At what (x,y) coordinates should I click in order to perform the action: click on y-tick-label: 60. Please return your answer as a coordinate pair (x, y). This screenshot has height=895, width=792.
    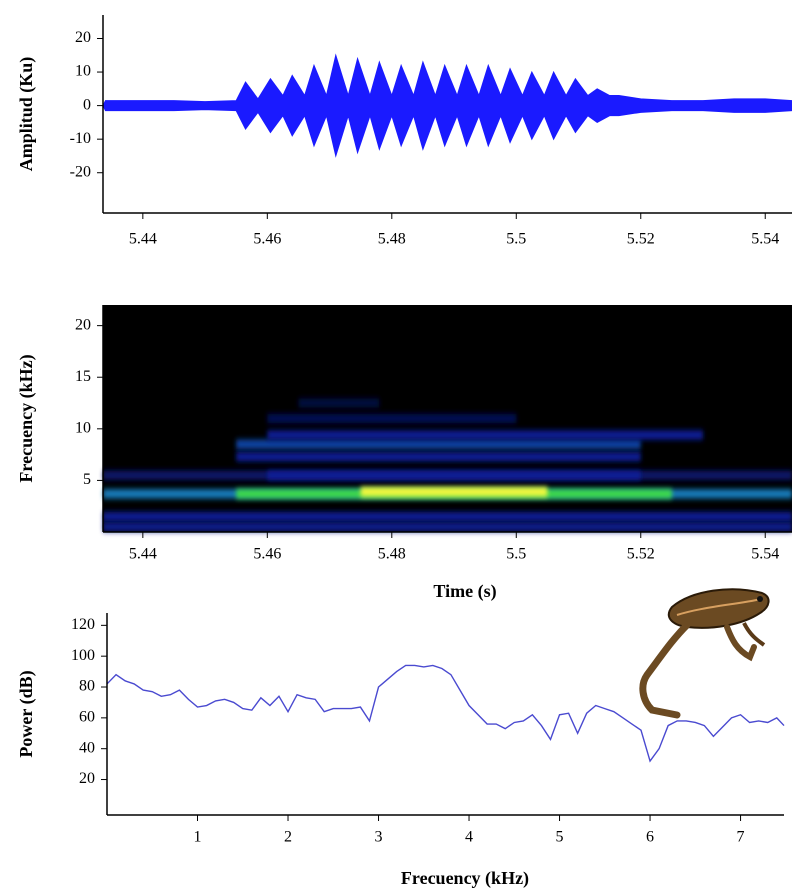
    Looking at the image, I should click on (87, 717).